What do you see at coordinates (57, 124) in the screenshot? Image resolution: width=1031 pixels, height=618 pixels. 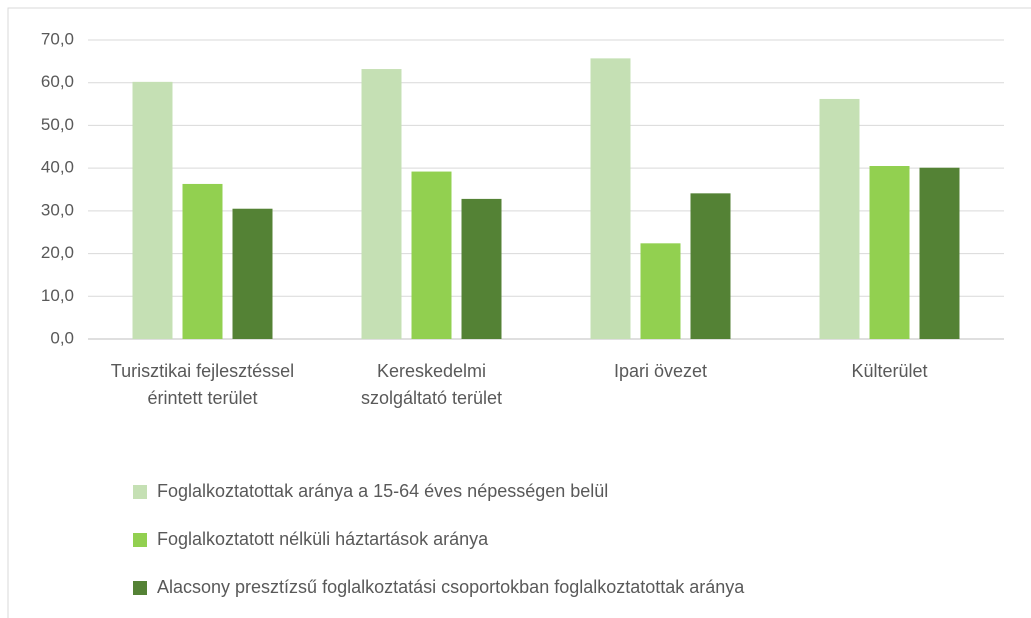 I see `y-tick-label: 50,0` at bounding box center [57, 124].